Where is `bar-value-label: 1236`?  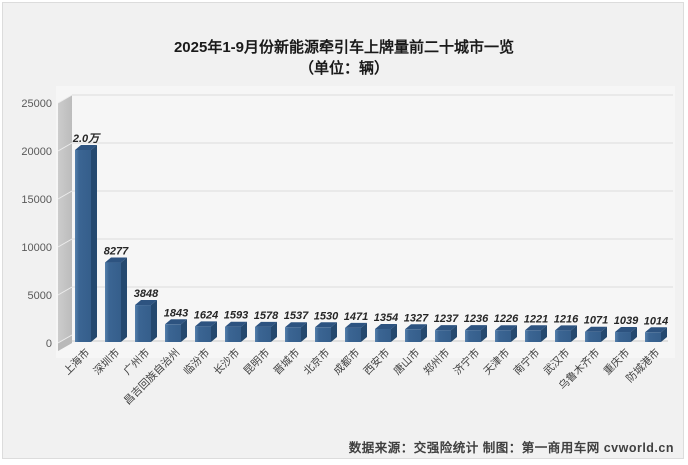
bar-value-label: 1236 is located at coordinates (476, 319).